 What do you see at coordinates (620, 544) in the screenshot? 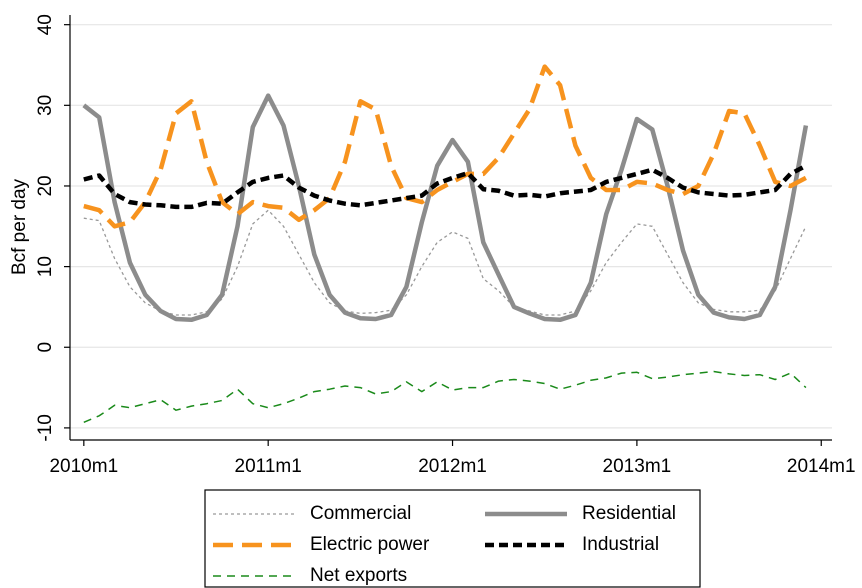
I see `legend-label: Industrial` at bounding box center [620, 544].